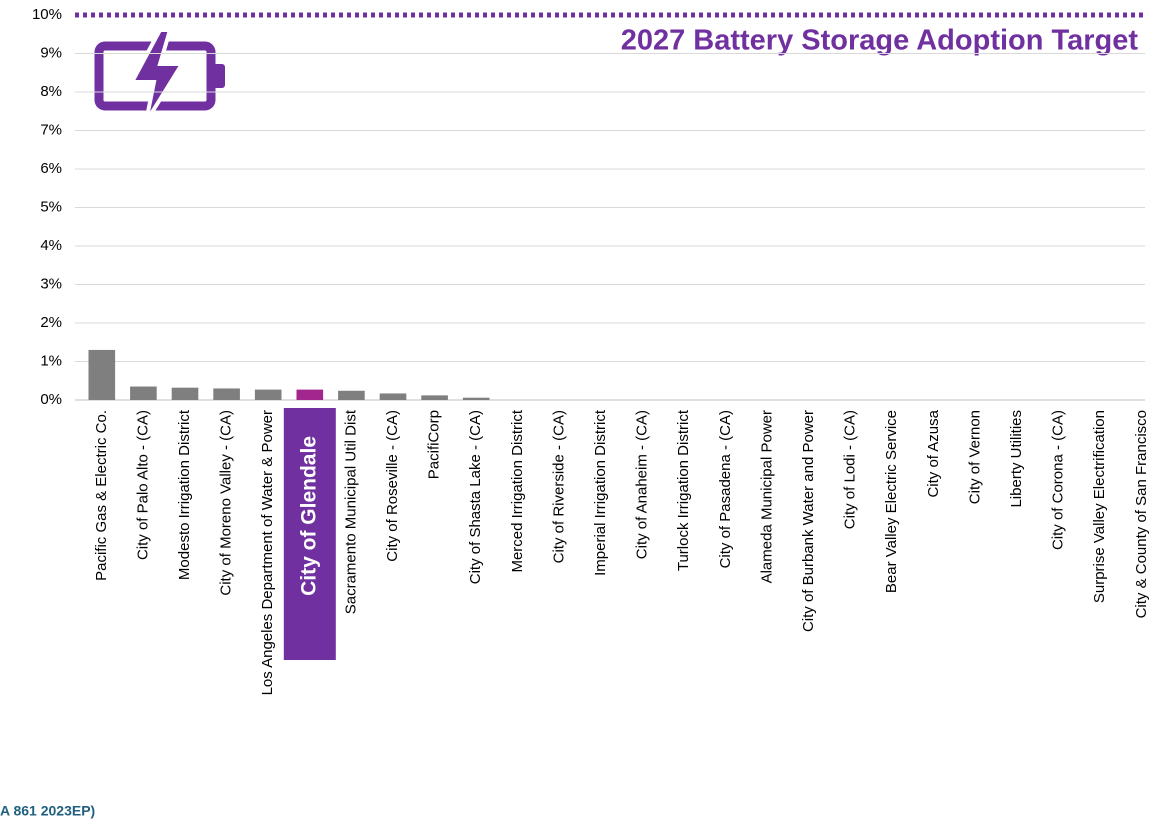  I want to click on x-tick-label: City of Riverside - (CA), so click(558, 486).